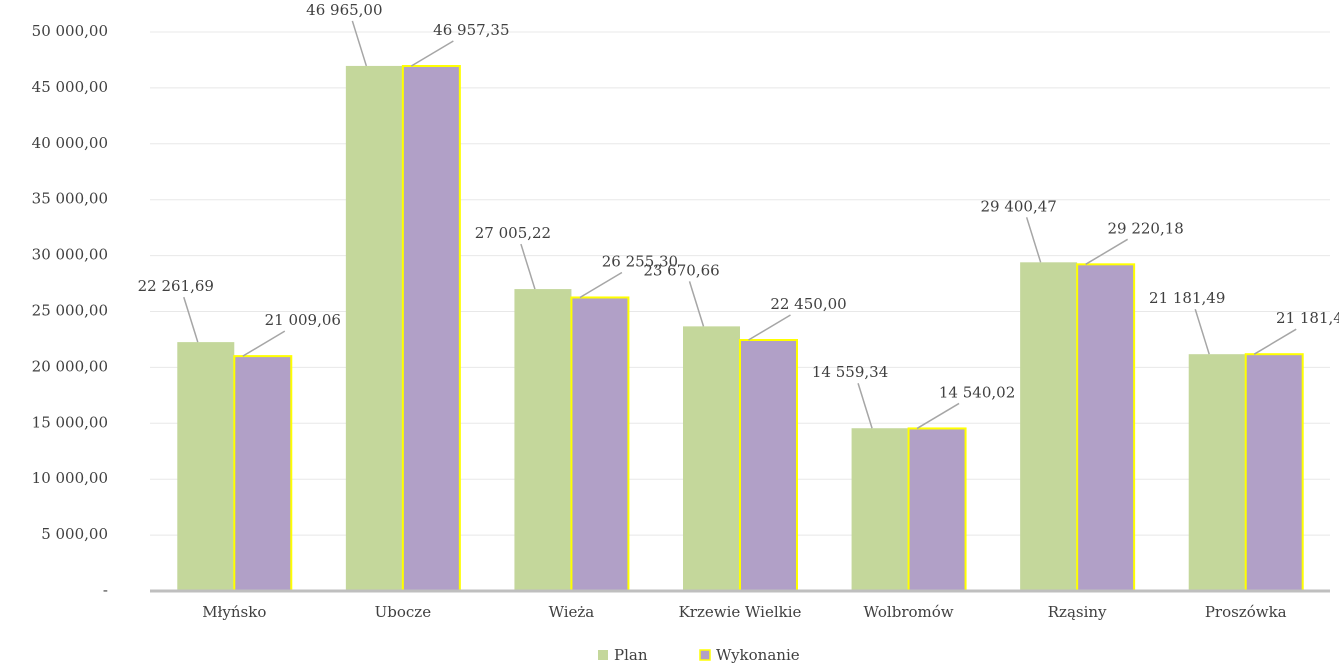 Image resolution: width=1339 pixels, height=663 pixels. Describe the element at coordinates (70, 255) in the screenshot. I see `y-tick-label: 30 000,00` at that location.